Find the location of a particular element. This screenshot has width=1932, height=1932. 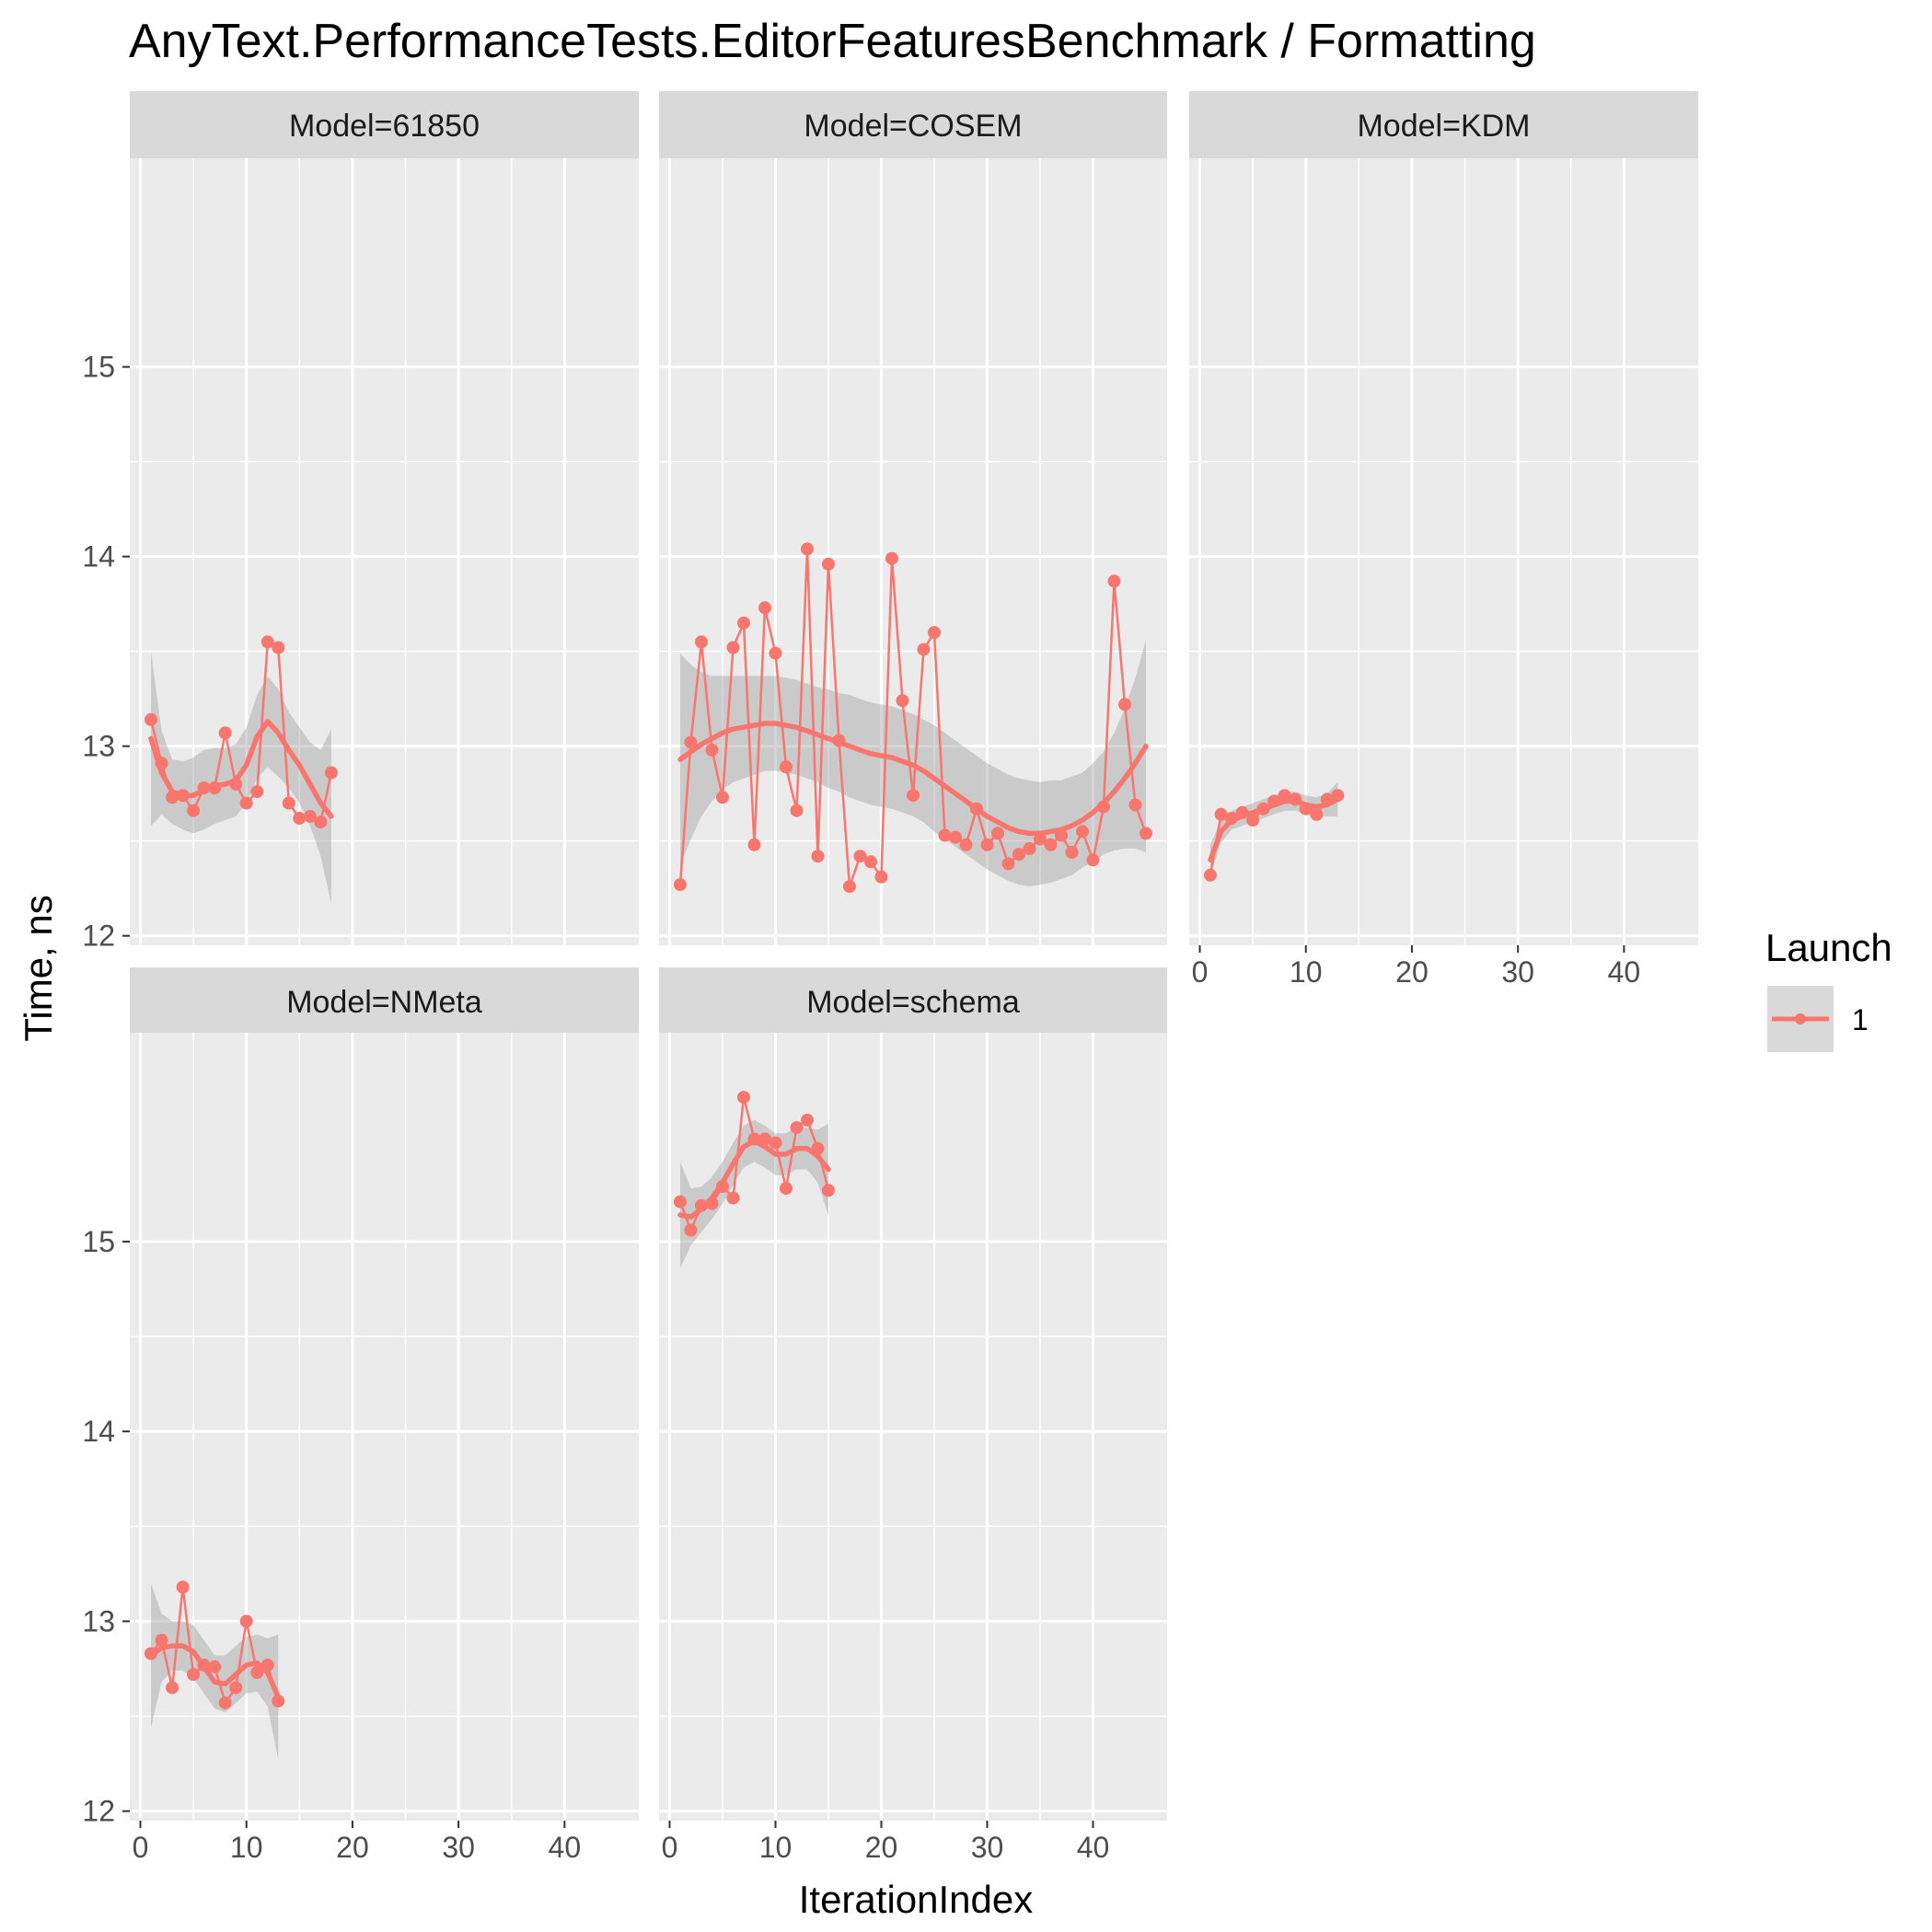

legend: Launch 1 is located at coordinates (1829, 989).